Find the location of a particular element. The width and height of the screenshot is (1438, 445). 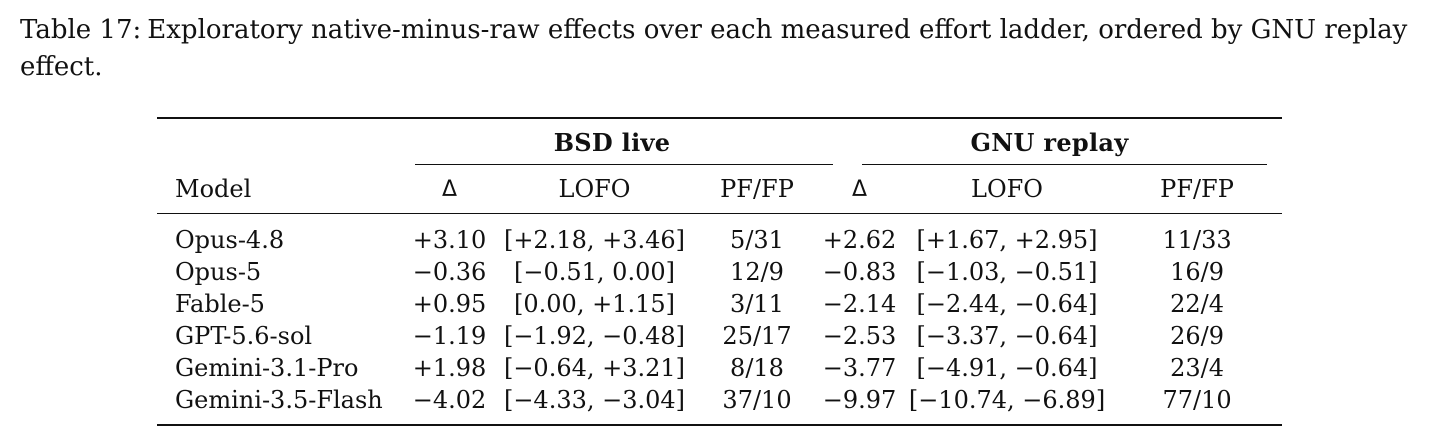

col-header-bsd-pffp: PF/FP is located at coordinates (757, 189).